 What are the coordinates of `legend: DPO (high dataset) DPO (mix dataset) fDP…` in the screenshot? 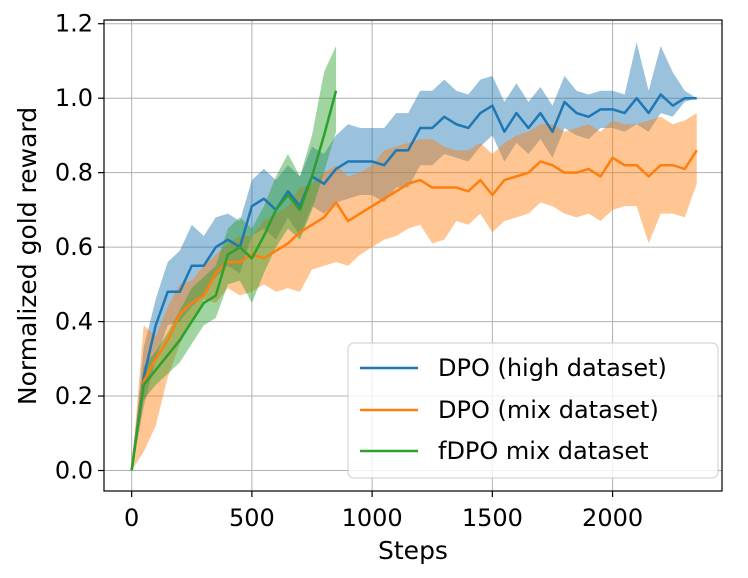 It's located at (533, 410).